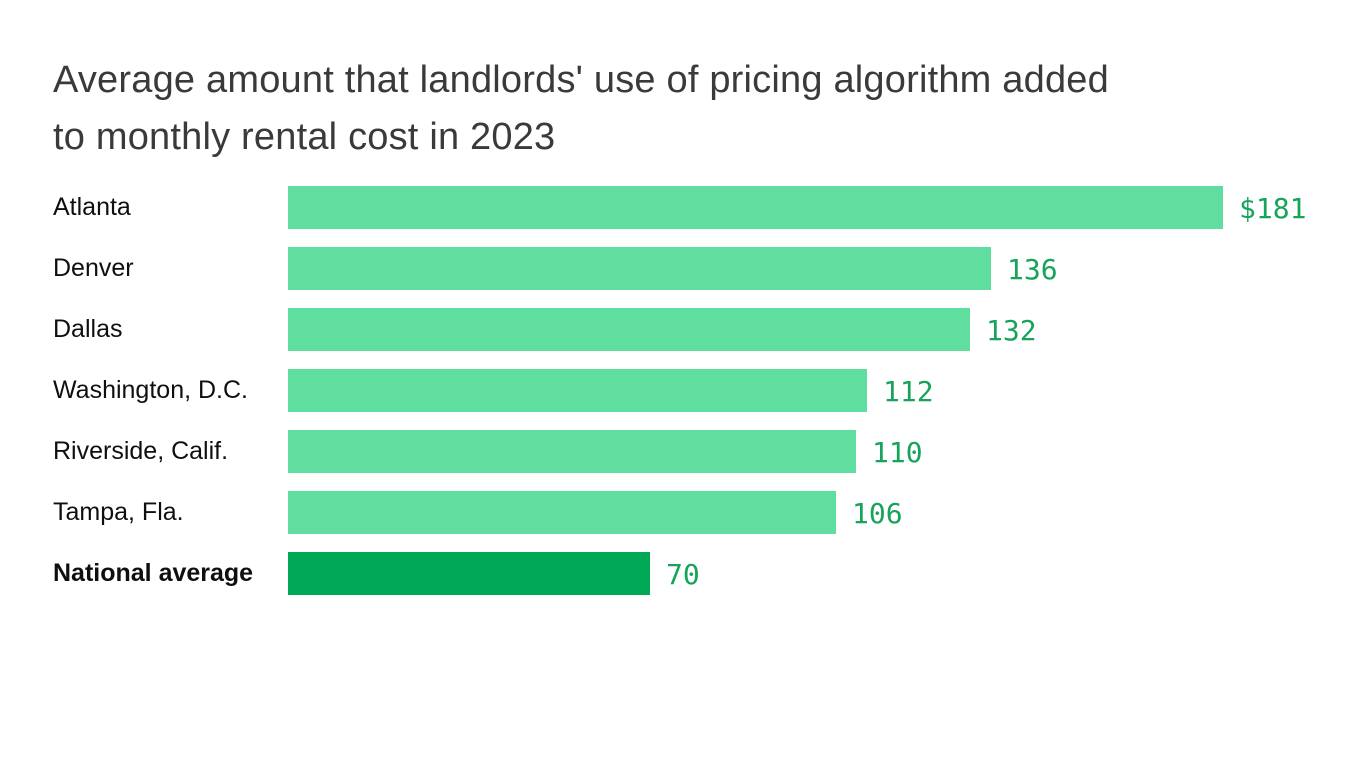 This screenshot has height=768, width=1366. Describe the element at coordinates (1011, 330) in the screenshot. I see `bar-value-label: 132` at that location.